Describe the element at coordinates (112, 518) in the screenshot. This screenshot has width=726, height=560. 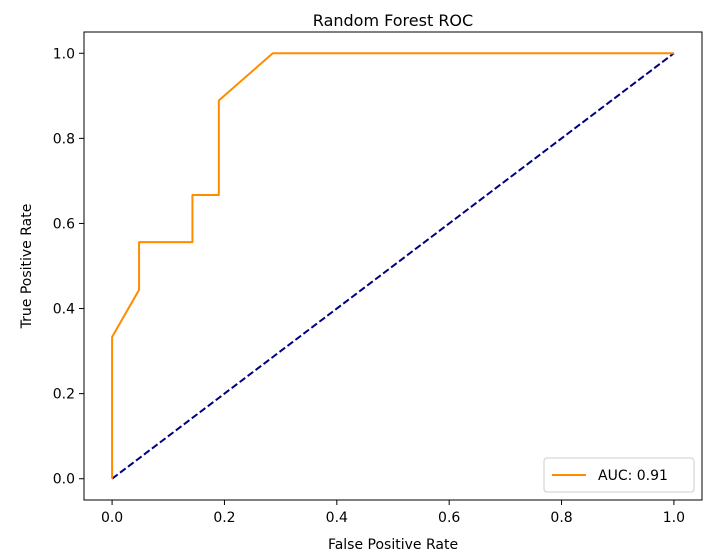
I see `x-tick-label: 0.0` at that location.